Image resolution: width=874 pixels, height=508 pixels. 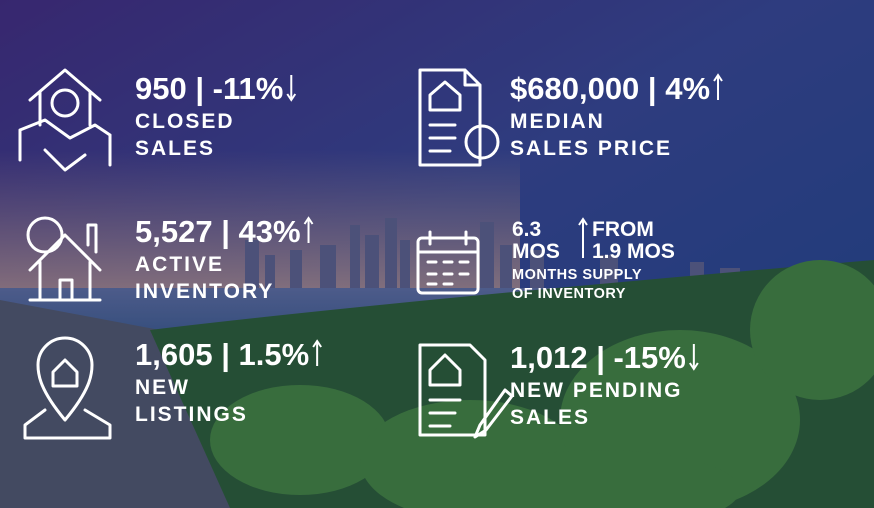 I want to click on stat-headline: 1,012 | -15%, so click(x=598, y=357).